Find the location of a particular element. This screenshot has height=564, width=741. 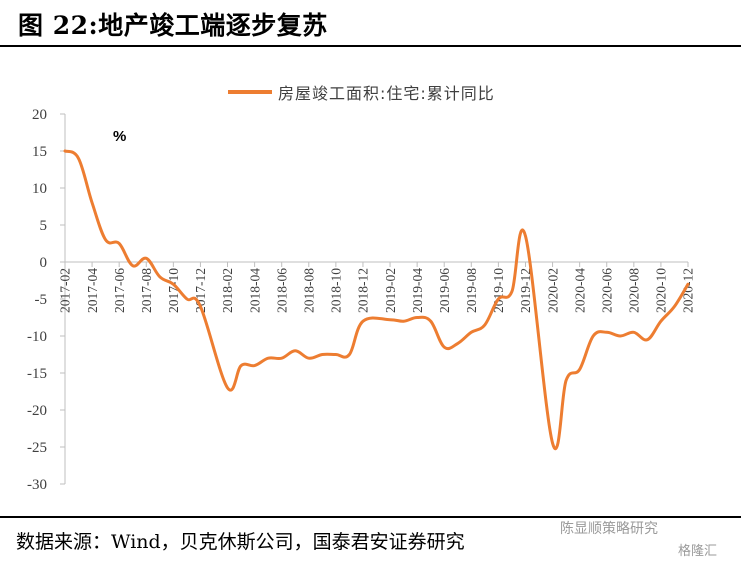

x-tick-label: 2019-12 is located at coordinates (525, 290).